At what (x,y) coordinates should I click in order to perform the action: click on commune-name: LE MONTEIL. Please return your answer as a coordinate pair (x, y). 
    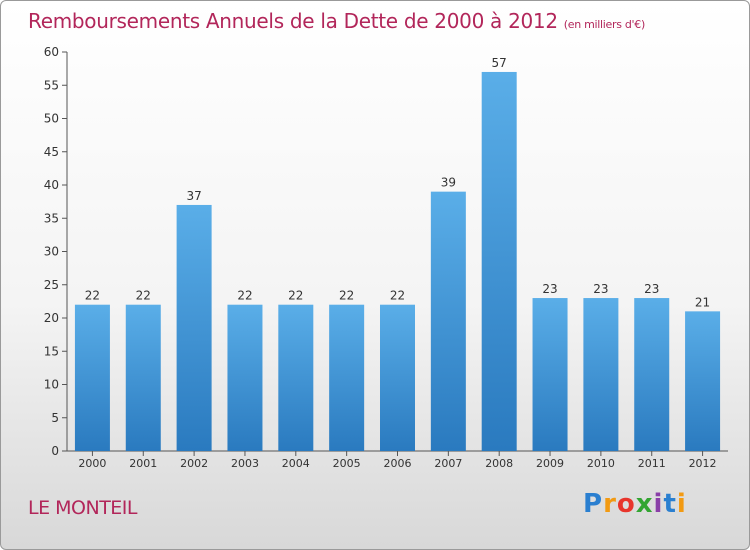
    Looking at the image, I should click on (83, 508).